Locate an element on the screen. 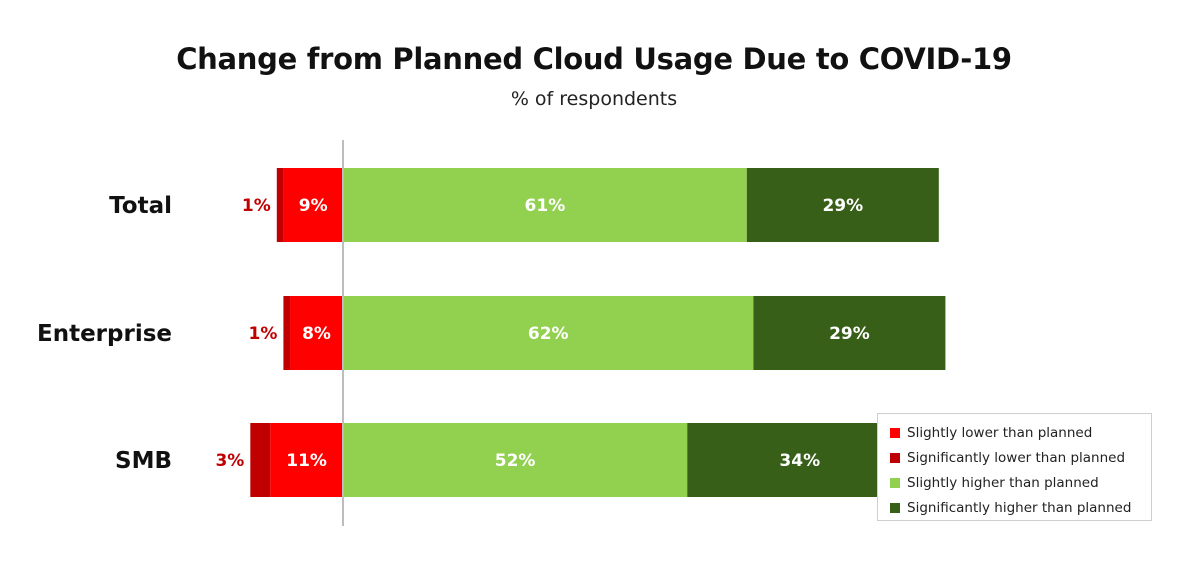  bar-significantly-higher-enterprise is located at coordinates (849, 333).